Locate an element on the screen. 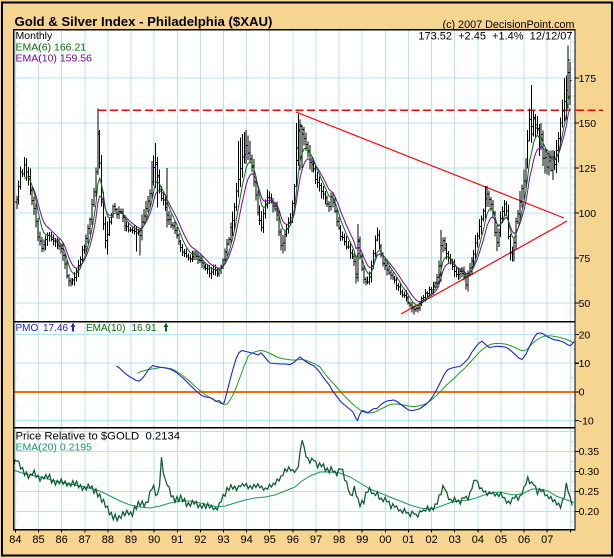 This screenshot has height=558, width=614. svg-text: 88 is located at coordinates (108, 540).